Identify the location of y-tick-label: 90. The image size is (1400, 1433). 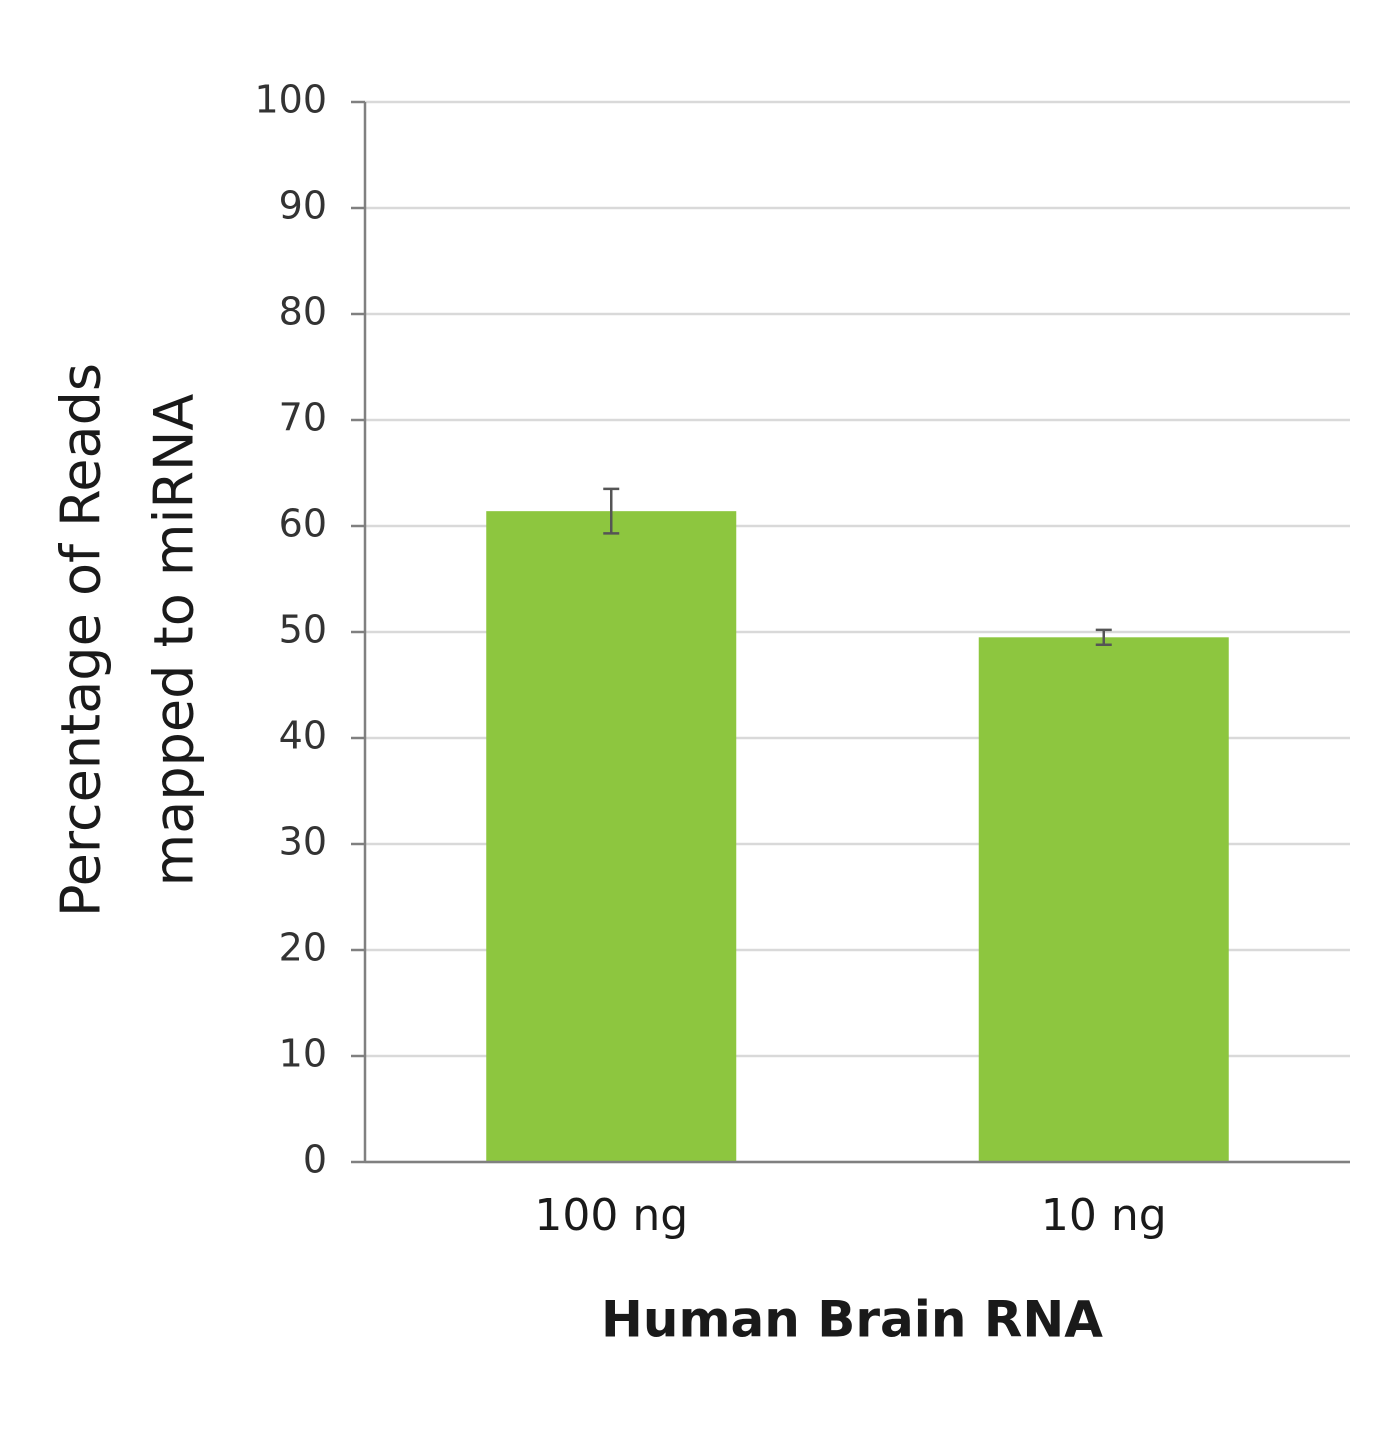
(303, 206).